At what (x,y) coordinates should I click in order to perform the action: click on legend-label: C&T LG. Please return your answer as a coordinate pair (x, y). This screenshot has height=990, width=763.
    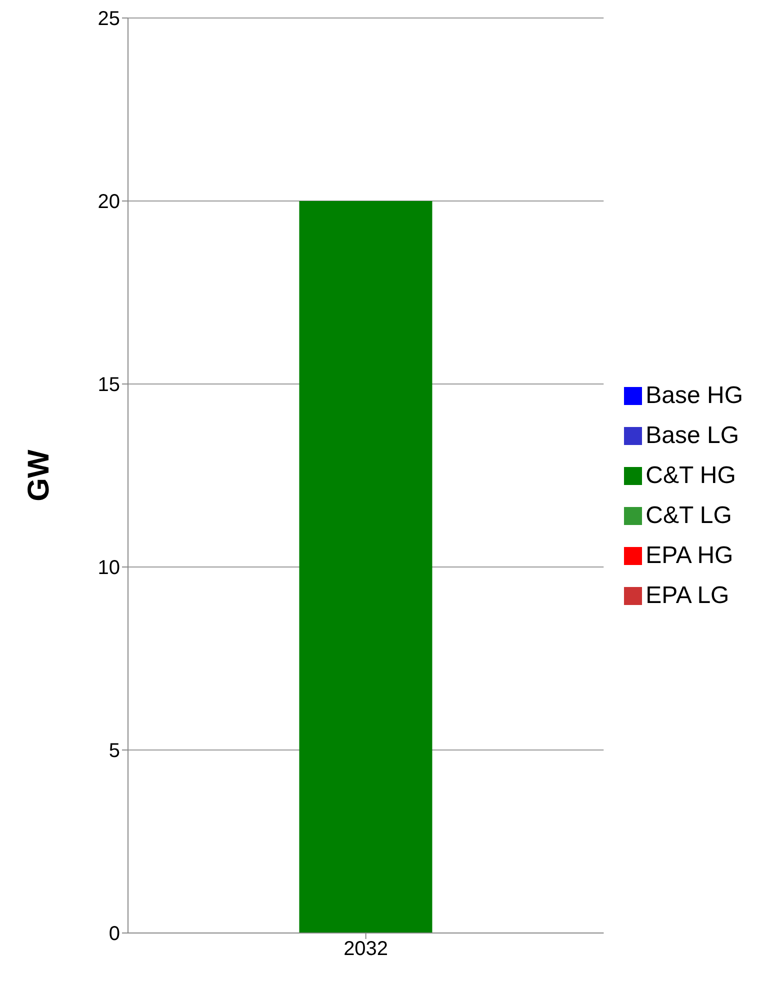
    Looking at the image, I should click on (689, 515).